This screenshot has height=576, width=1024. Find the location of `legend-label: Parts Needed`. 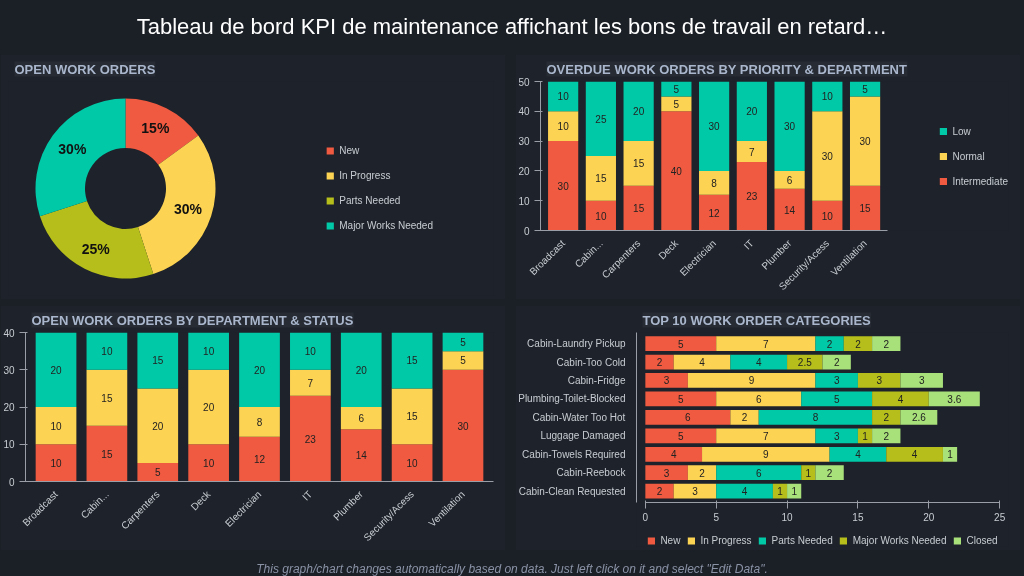

legend-label: Parts Needed is located at coordinates (370, 200).